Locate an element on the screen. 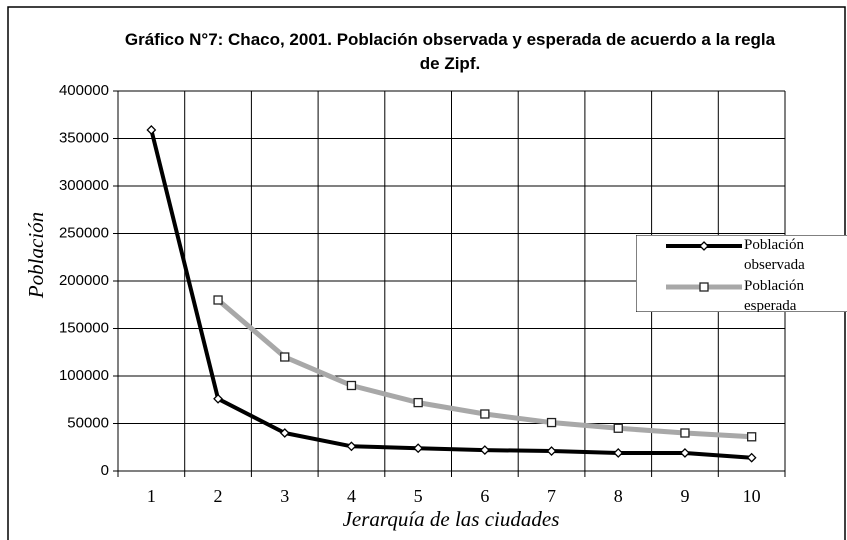  y-tick-label: 400000 is located at coordinates (84, 90).